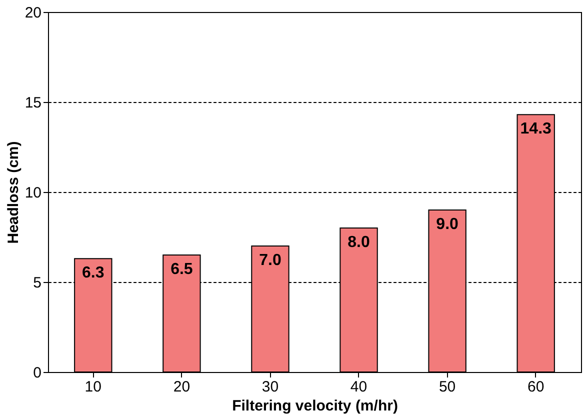 The height and width of the screenshot is (418, 586). What do you see at coordinates (359, 242) in the screenshot?
I see `data-label: 8.0` at bounding box center [359, 242].